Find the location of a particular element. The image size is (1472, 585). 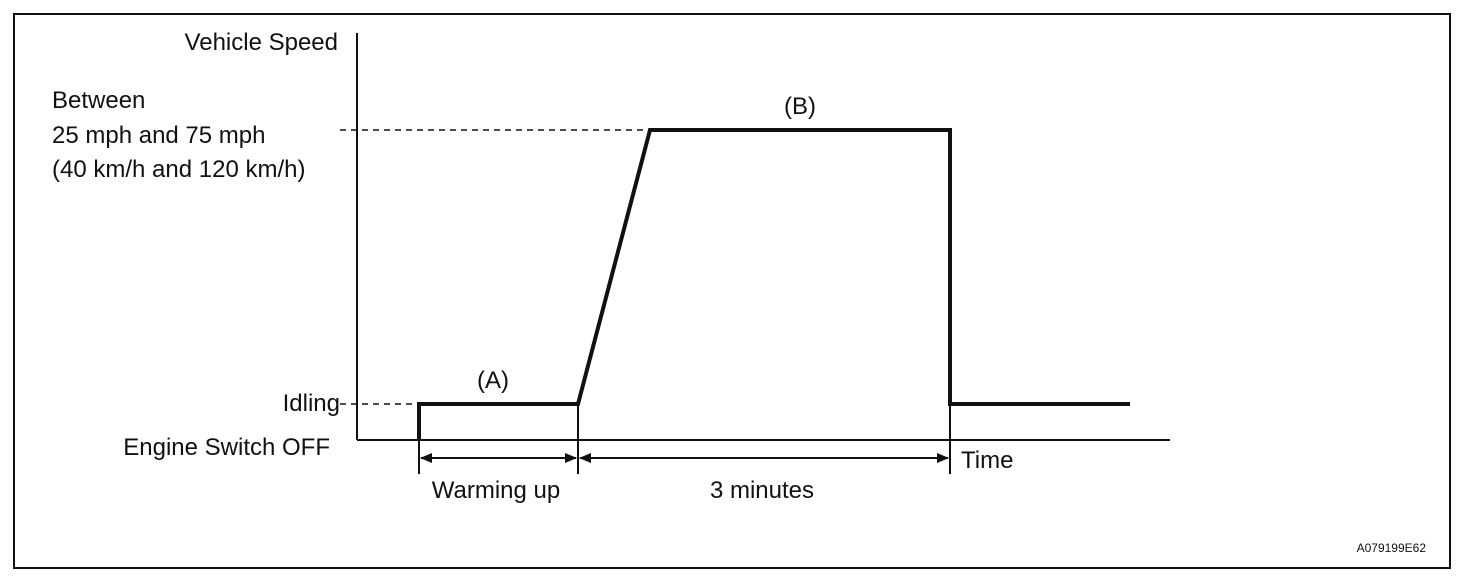

phase-label: (A) is located at coordinates (493, 380).